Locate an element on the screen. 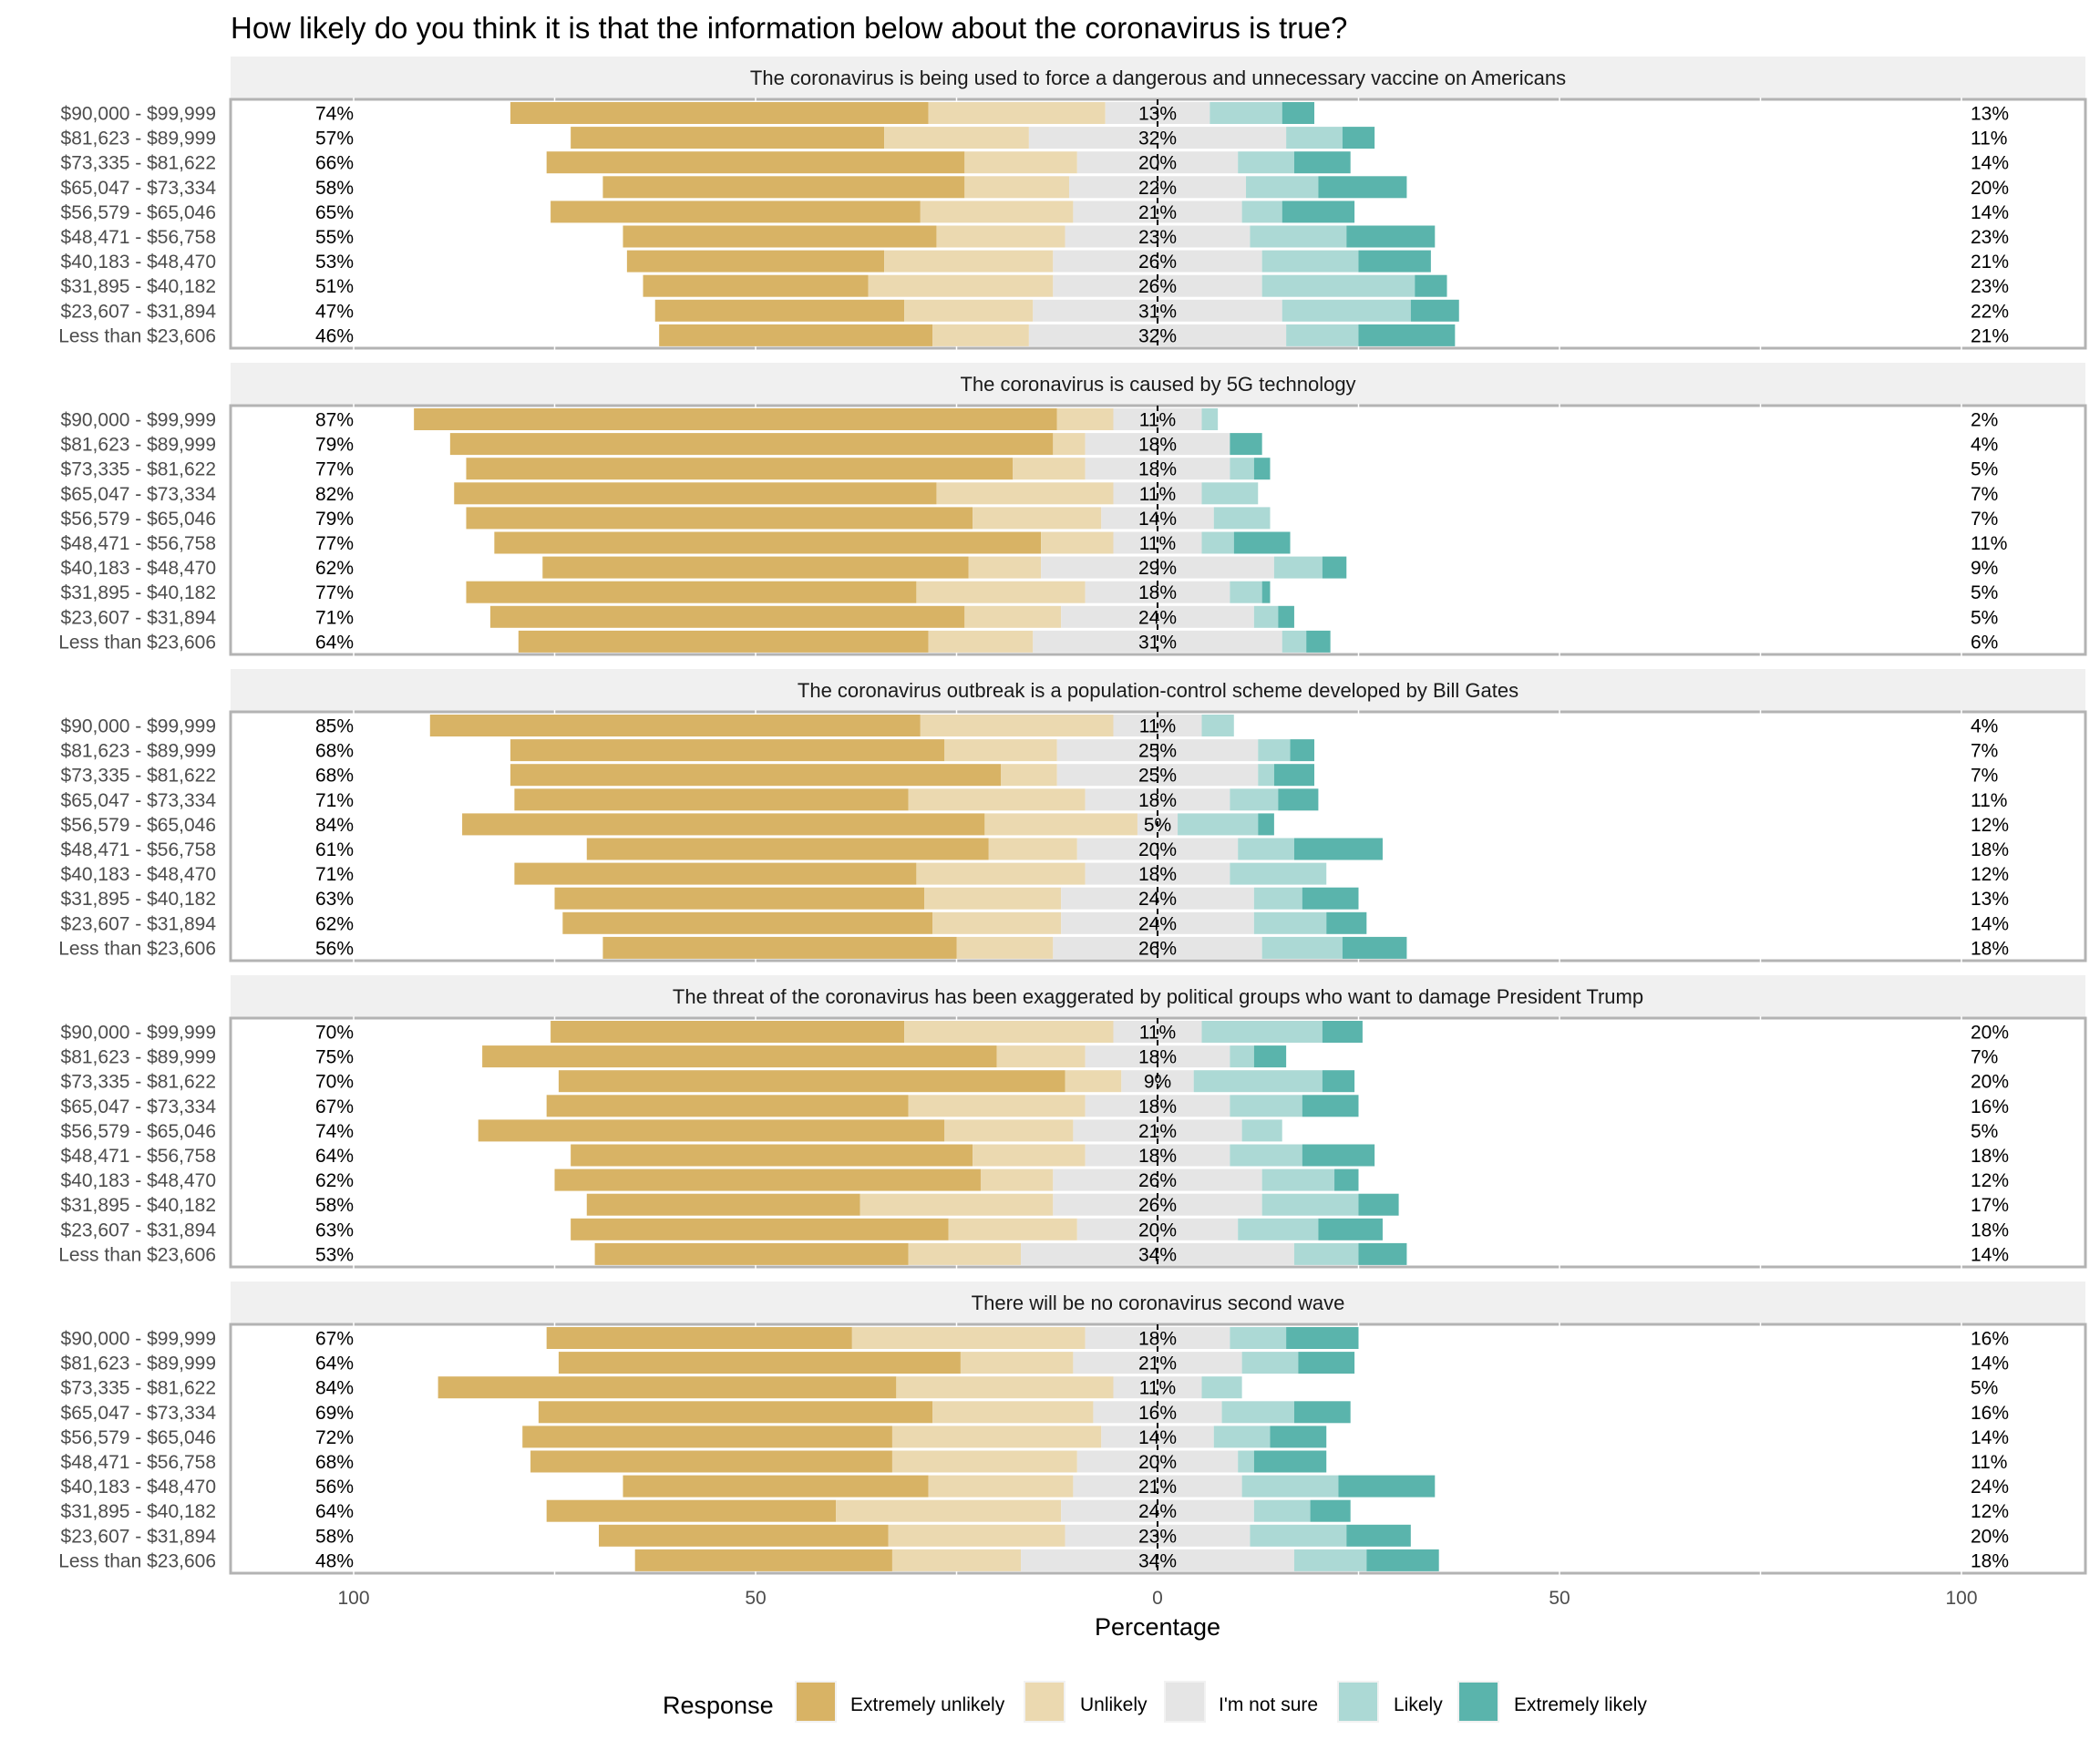 The height and width of the screenshot is (1750, 2100). right-percent-label: 16% is located at coordinates (1990, 1414).